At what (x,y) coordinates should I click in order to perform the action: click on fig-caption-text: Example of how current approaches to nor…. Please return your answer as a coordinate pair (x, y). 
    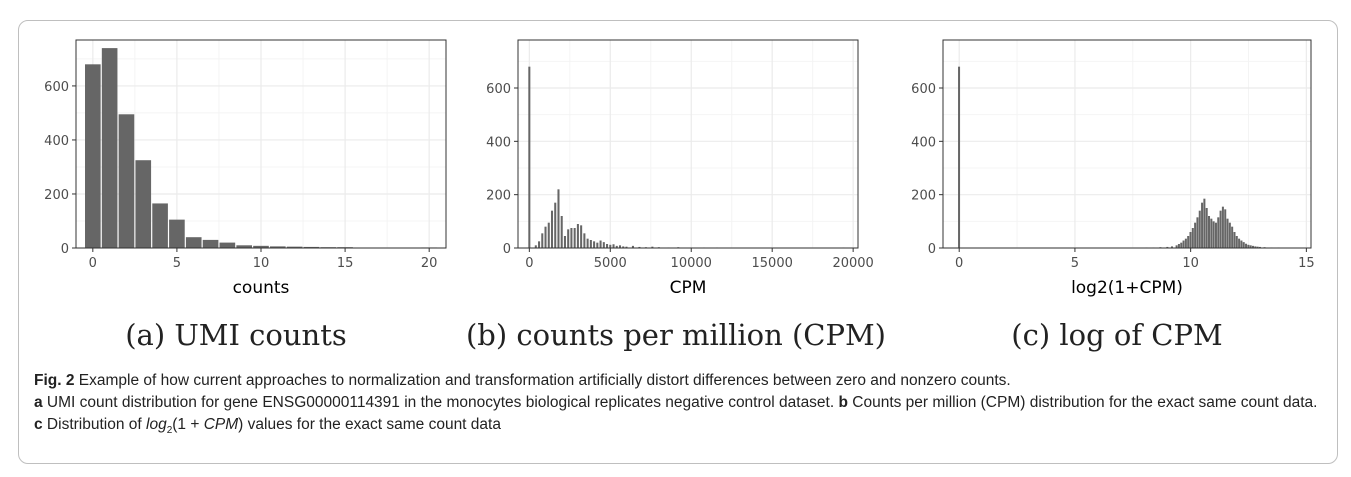
    Looking at the image, I should click on (542, 380).